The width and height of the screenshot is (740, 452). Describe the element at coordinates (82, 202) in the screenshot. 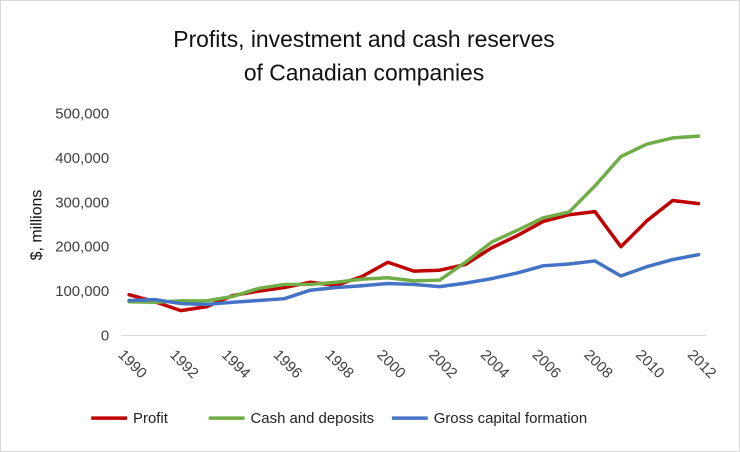

I see `y-tick-label: 300,000` at that location.